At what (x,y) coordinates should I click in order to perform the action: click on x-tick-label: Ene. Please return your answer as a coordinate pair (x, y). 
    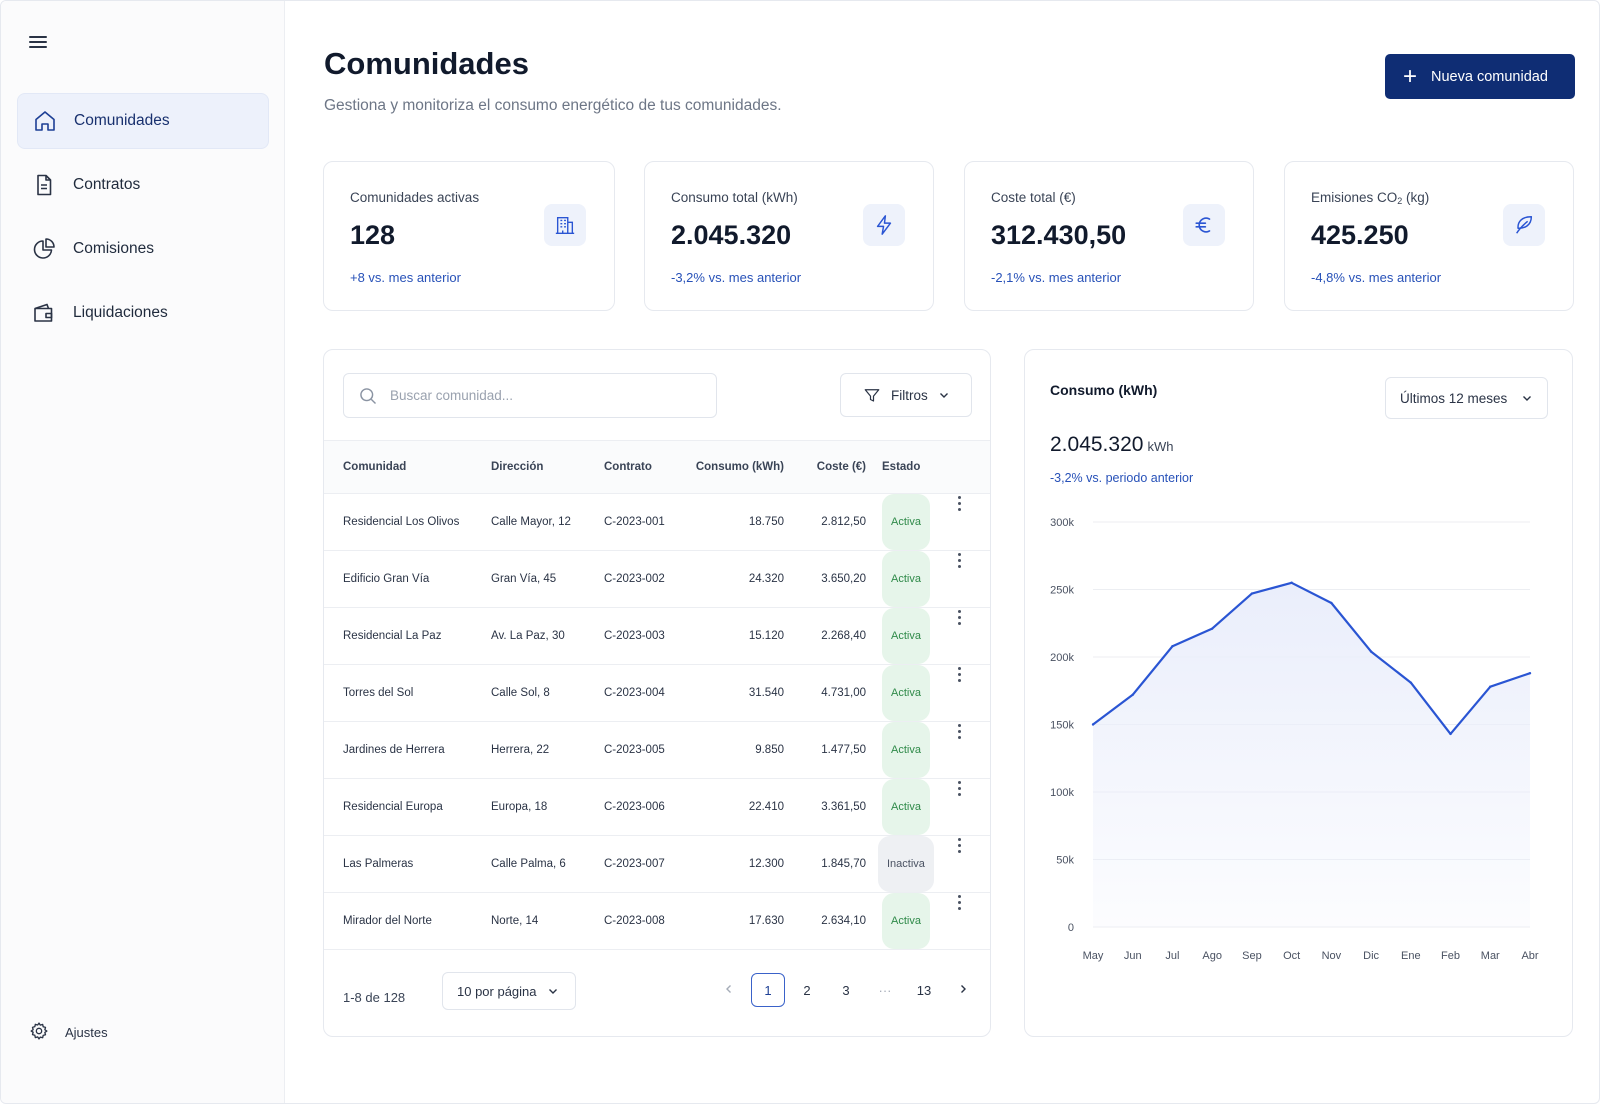
    Looking at the image, I should click on (1411, 956).